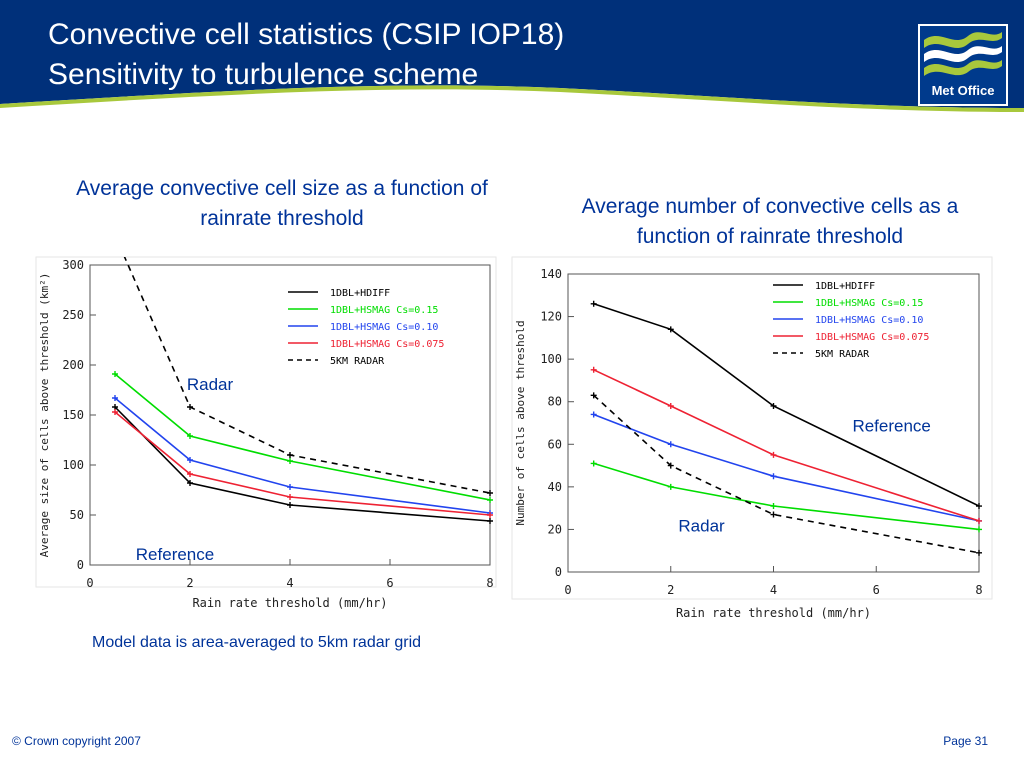 This screenshot has width=1024, height=768. What do you see at coordinates (306, 34) in the screenshot?
I see `slide-title-line1: Convective cell statistics (CSIP IOP18)` at bounding box center [306, 34].